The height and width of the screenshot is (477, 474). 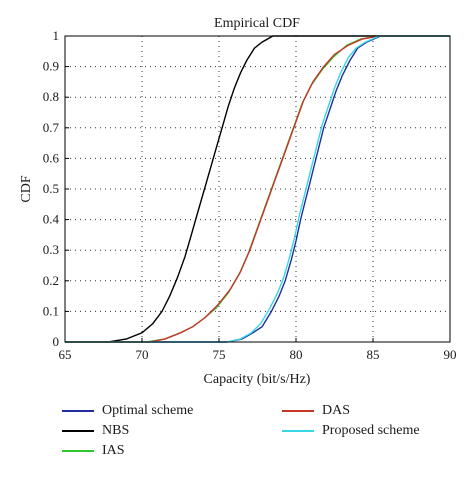 I want to click on x-tick-label: 90, so click(x=450, y=354).